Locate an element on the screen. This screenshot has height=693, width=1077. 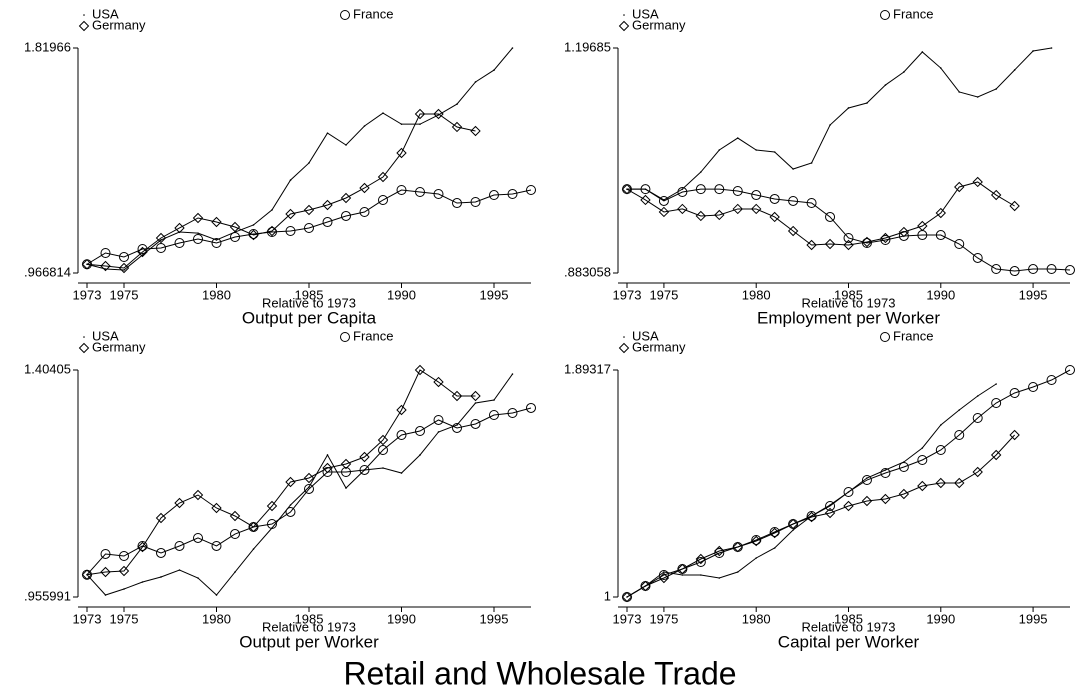
x-axis-label: Relative to 1973 is located at coordinates (849, 626).